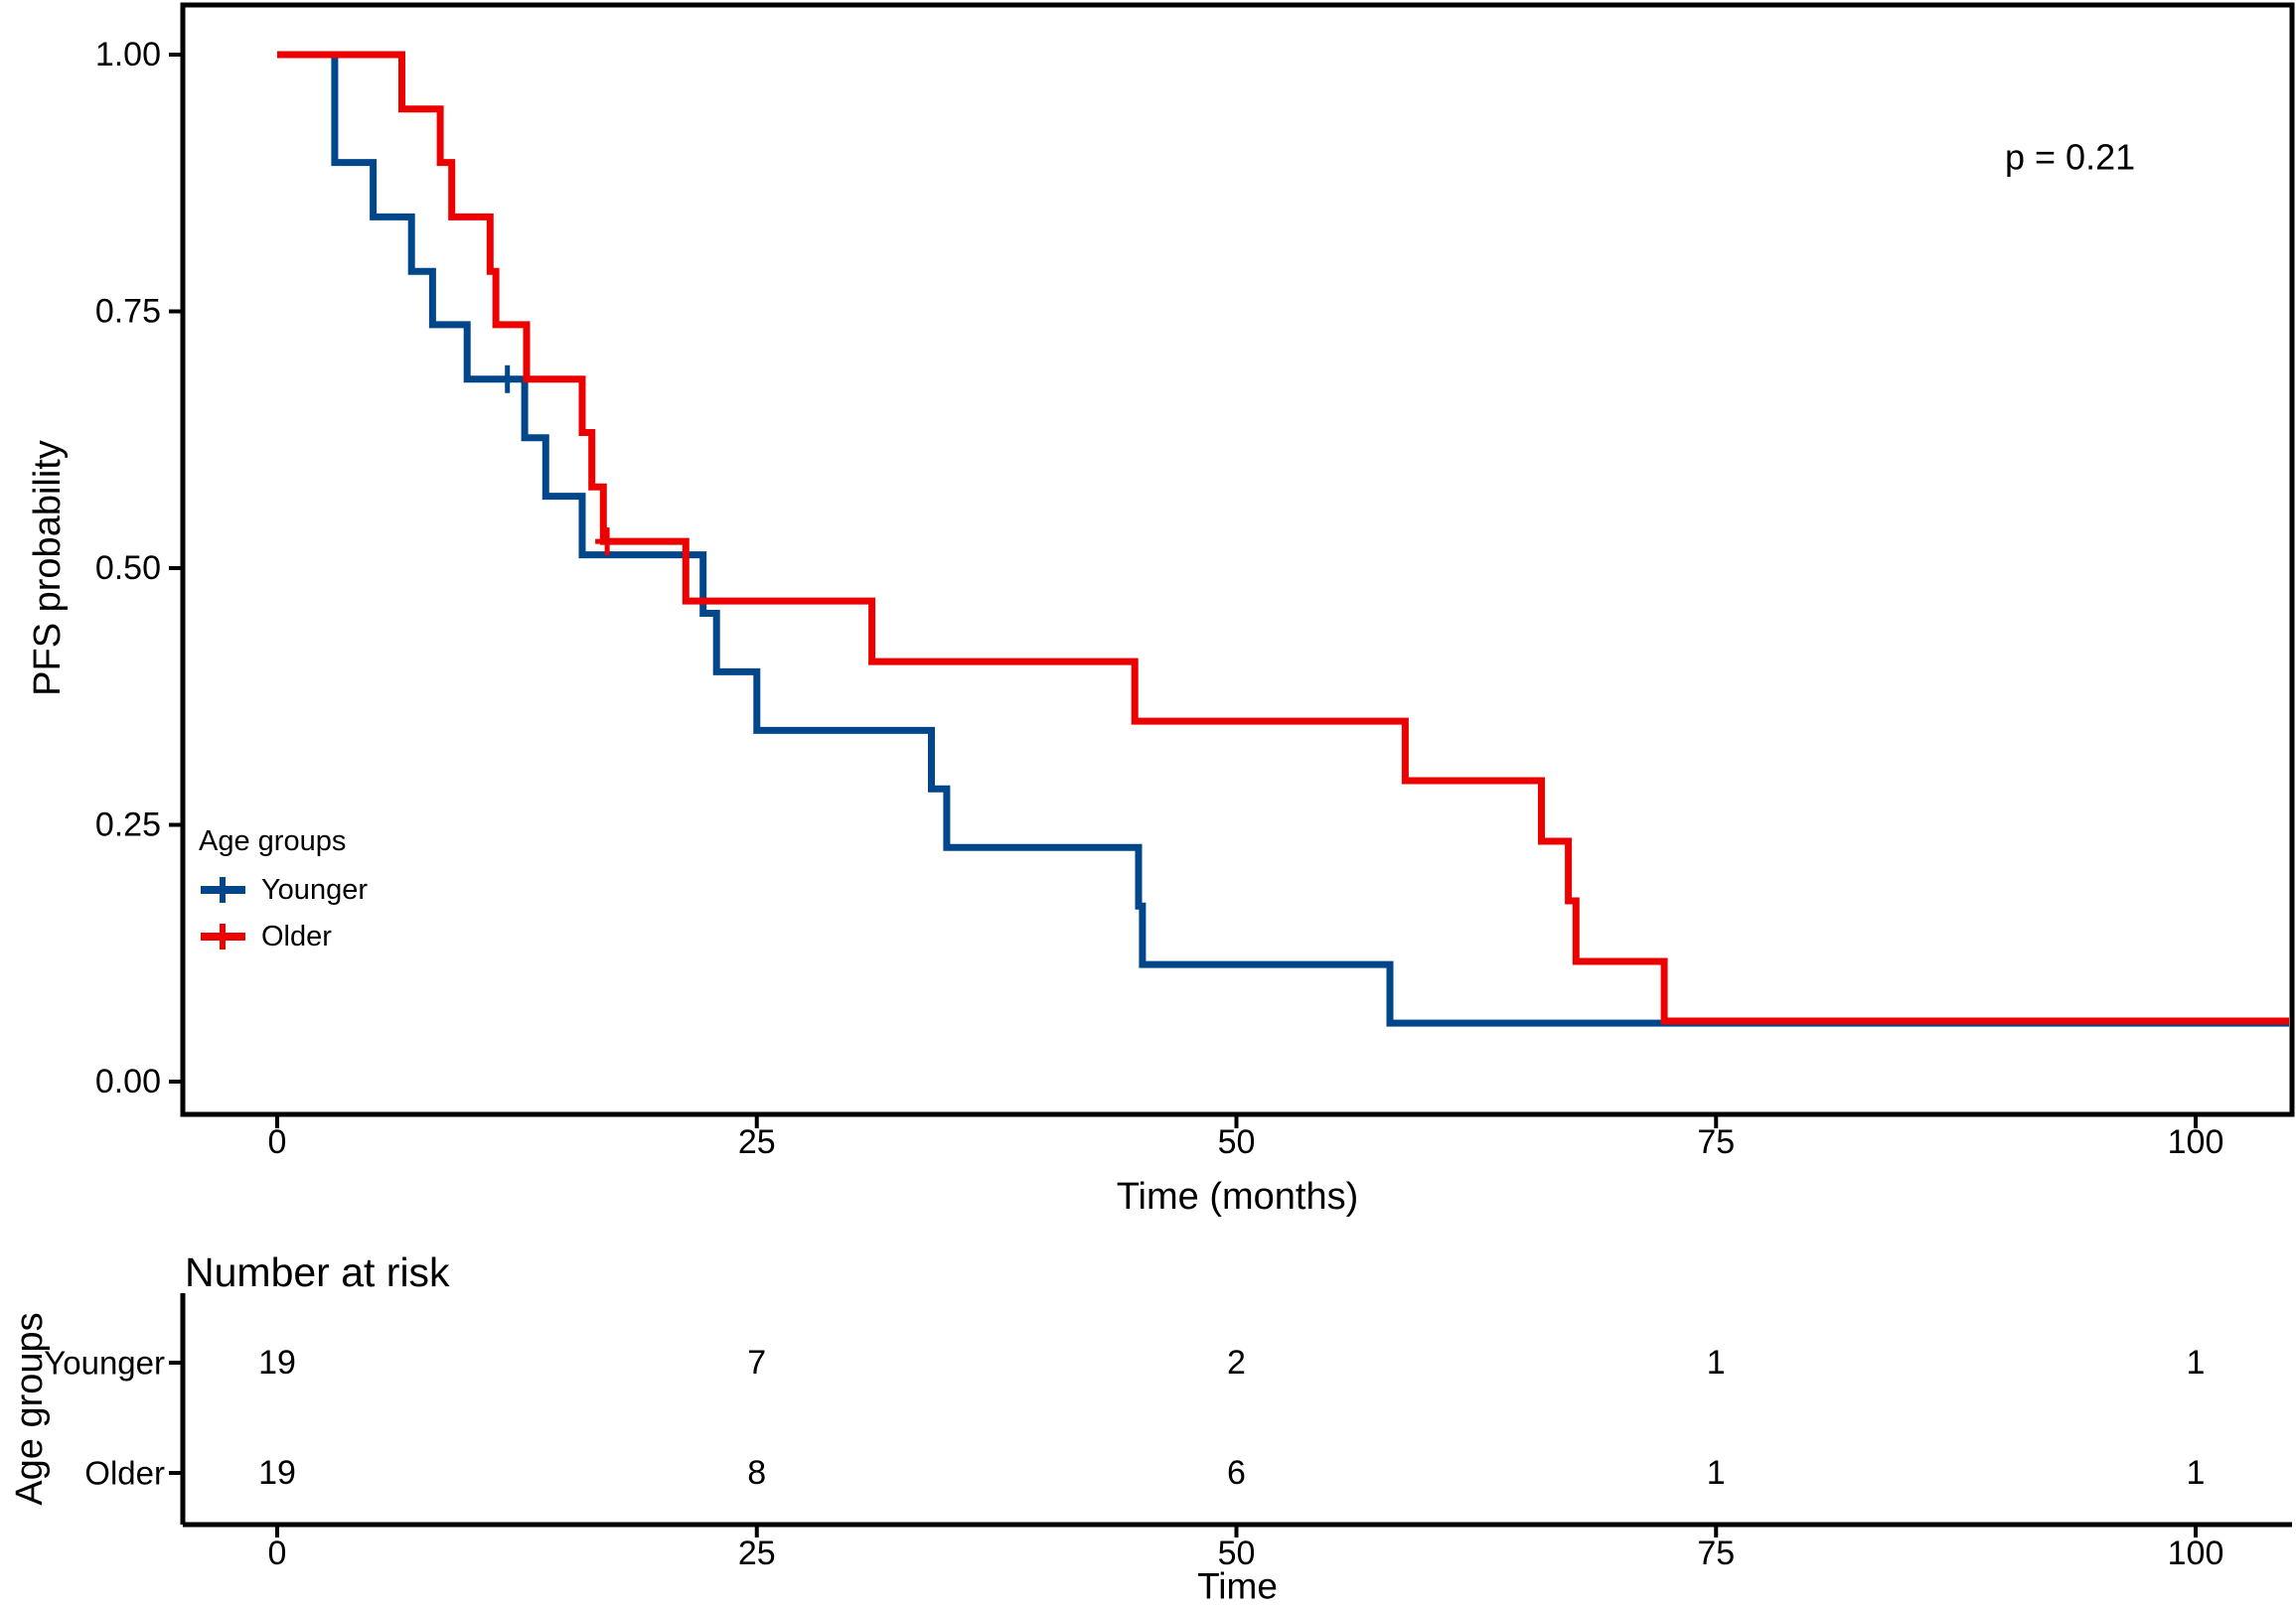 This screenshot has height=1609, width=2296. What do you see at coordinates (1237, 1587) in the screenshot?
I see `risk-table-x-axis-title: Time` at bounding box center [1237, 1587].